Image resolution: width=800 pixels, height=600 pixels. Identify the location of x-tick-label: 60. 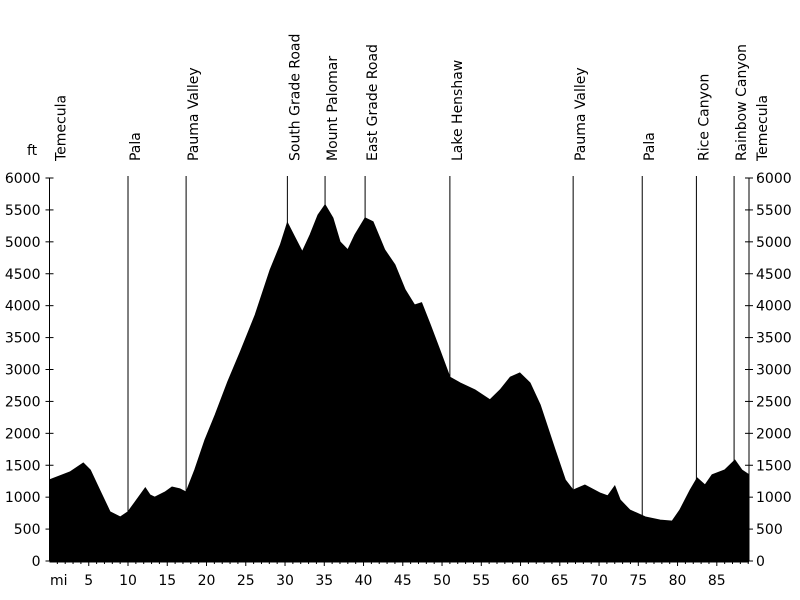
(521, 581).